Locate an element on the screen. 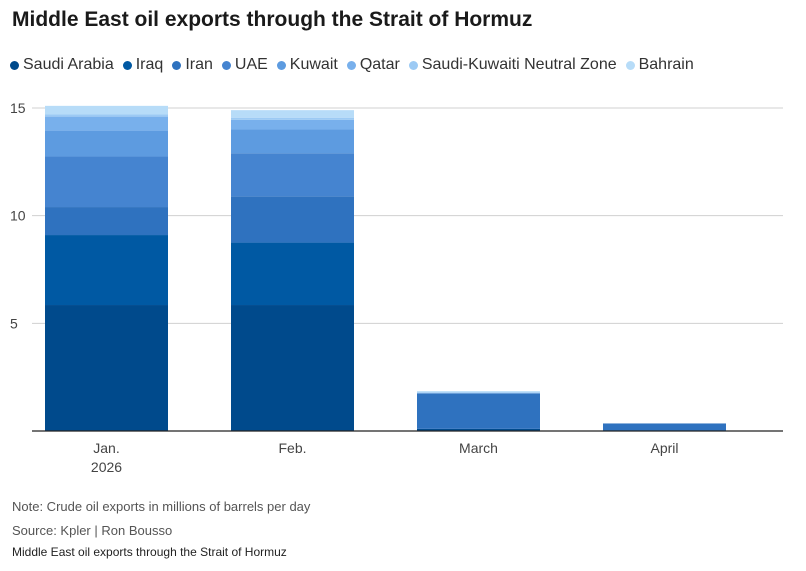 This screenshot has height=571, width=806. legend-label: Iraq is located at coordinates (149, 64).